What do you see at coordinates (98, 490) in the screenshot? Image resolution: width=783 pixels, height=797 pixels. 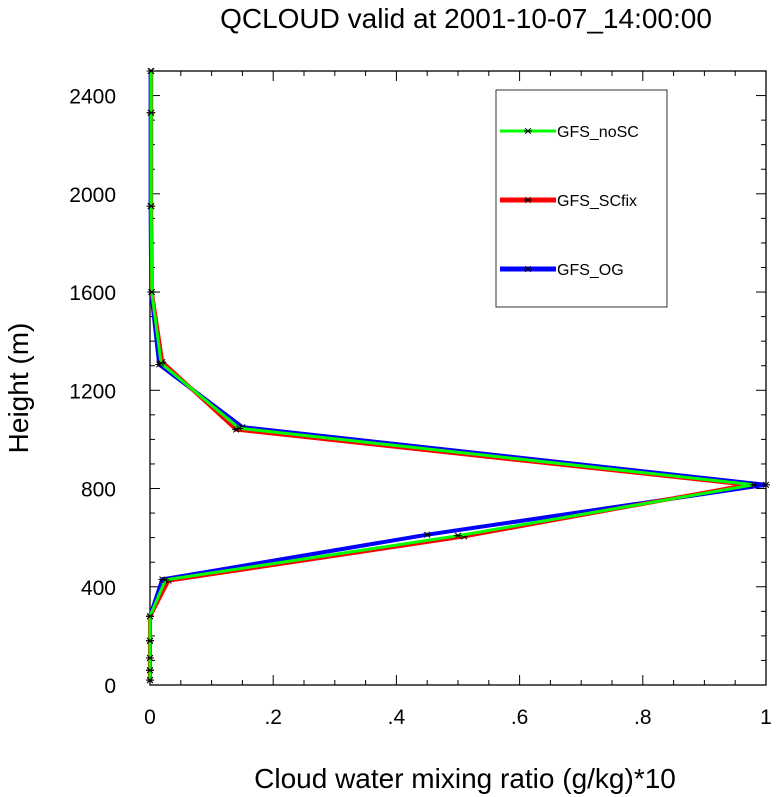 I see `y-tick-label: 800` at bounding box center [98, 490].